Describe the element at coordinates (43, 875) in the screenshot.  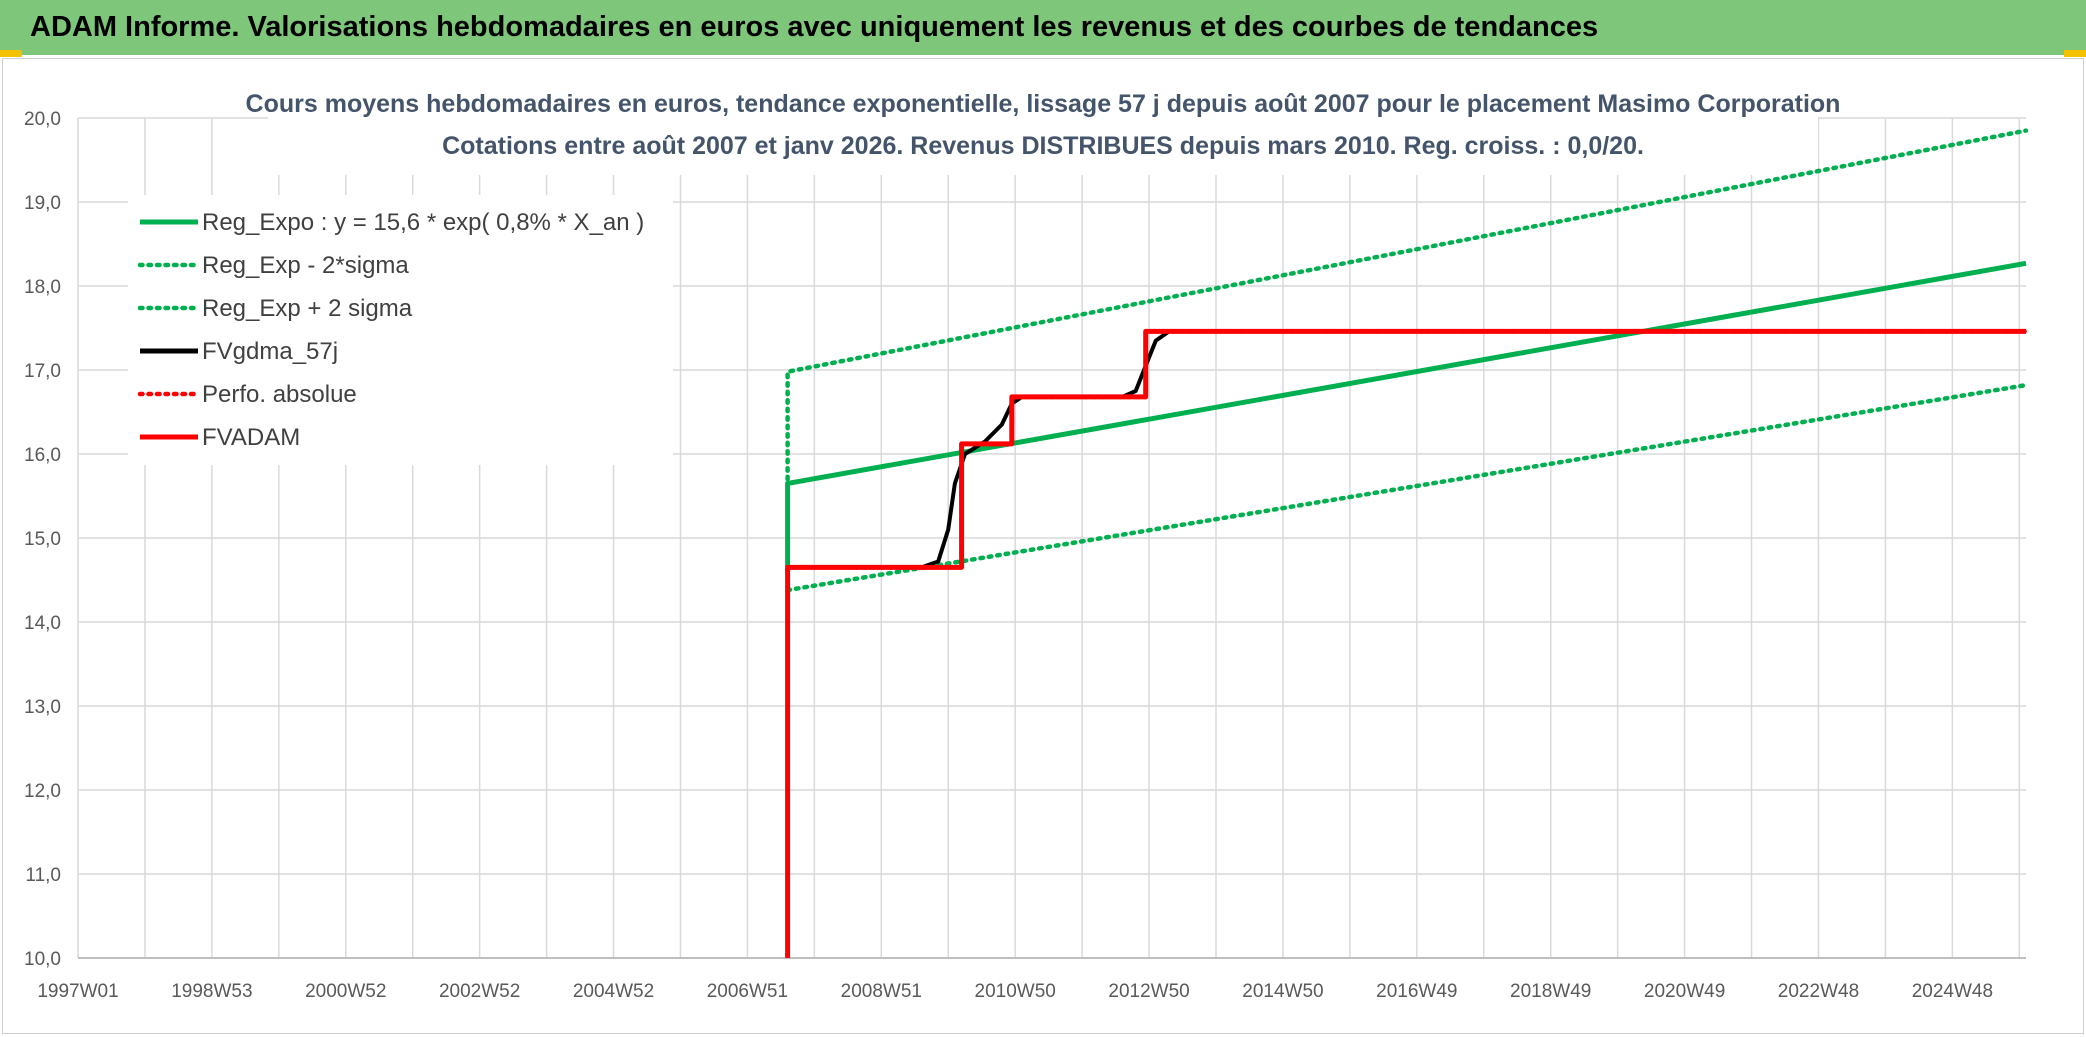
I see `y-tick-label: 11,0` at that location.